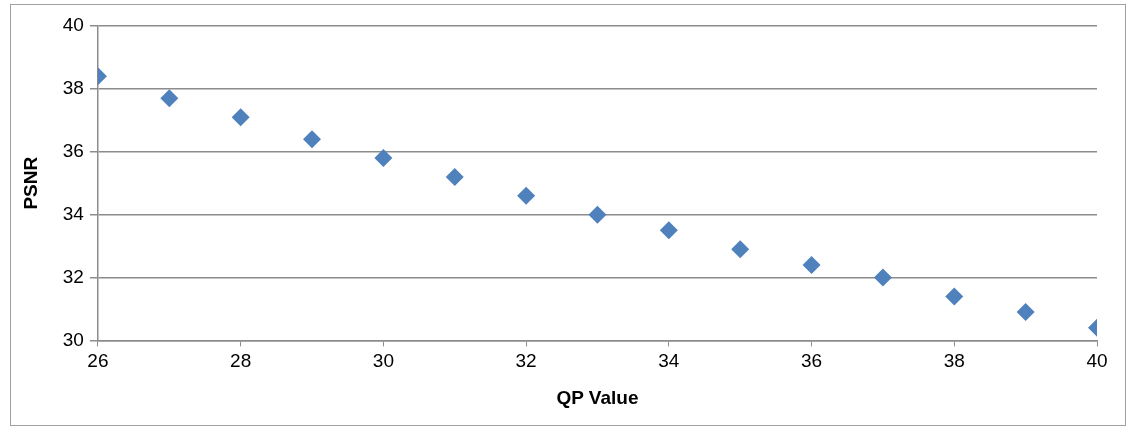 Image resolution: width=1130 pixels, height=430 pixels. What do you see at coordinates (526, 361) in the screenshot?
I see `x-tick-label: 32` at bounding box center [526, 361].